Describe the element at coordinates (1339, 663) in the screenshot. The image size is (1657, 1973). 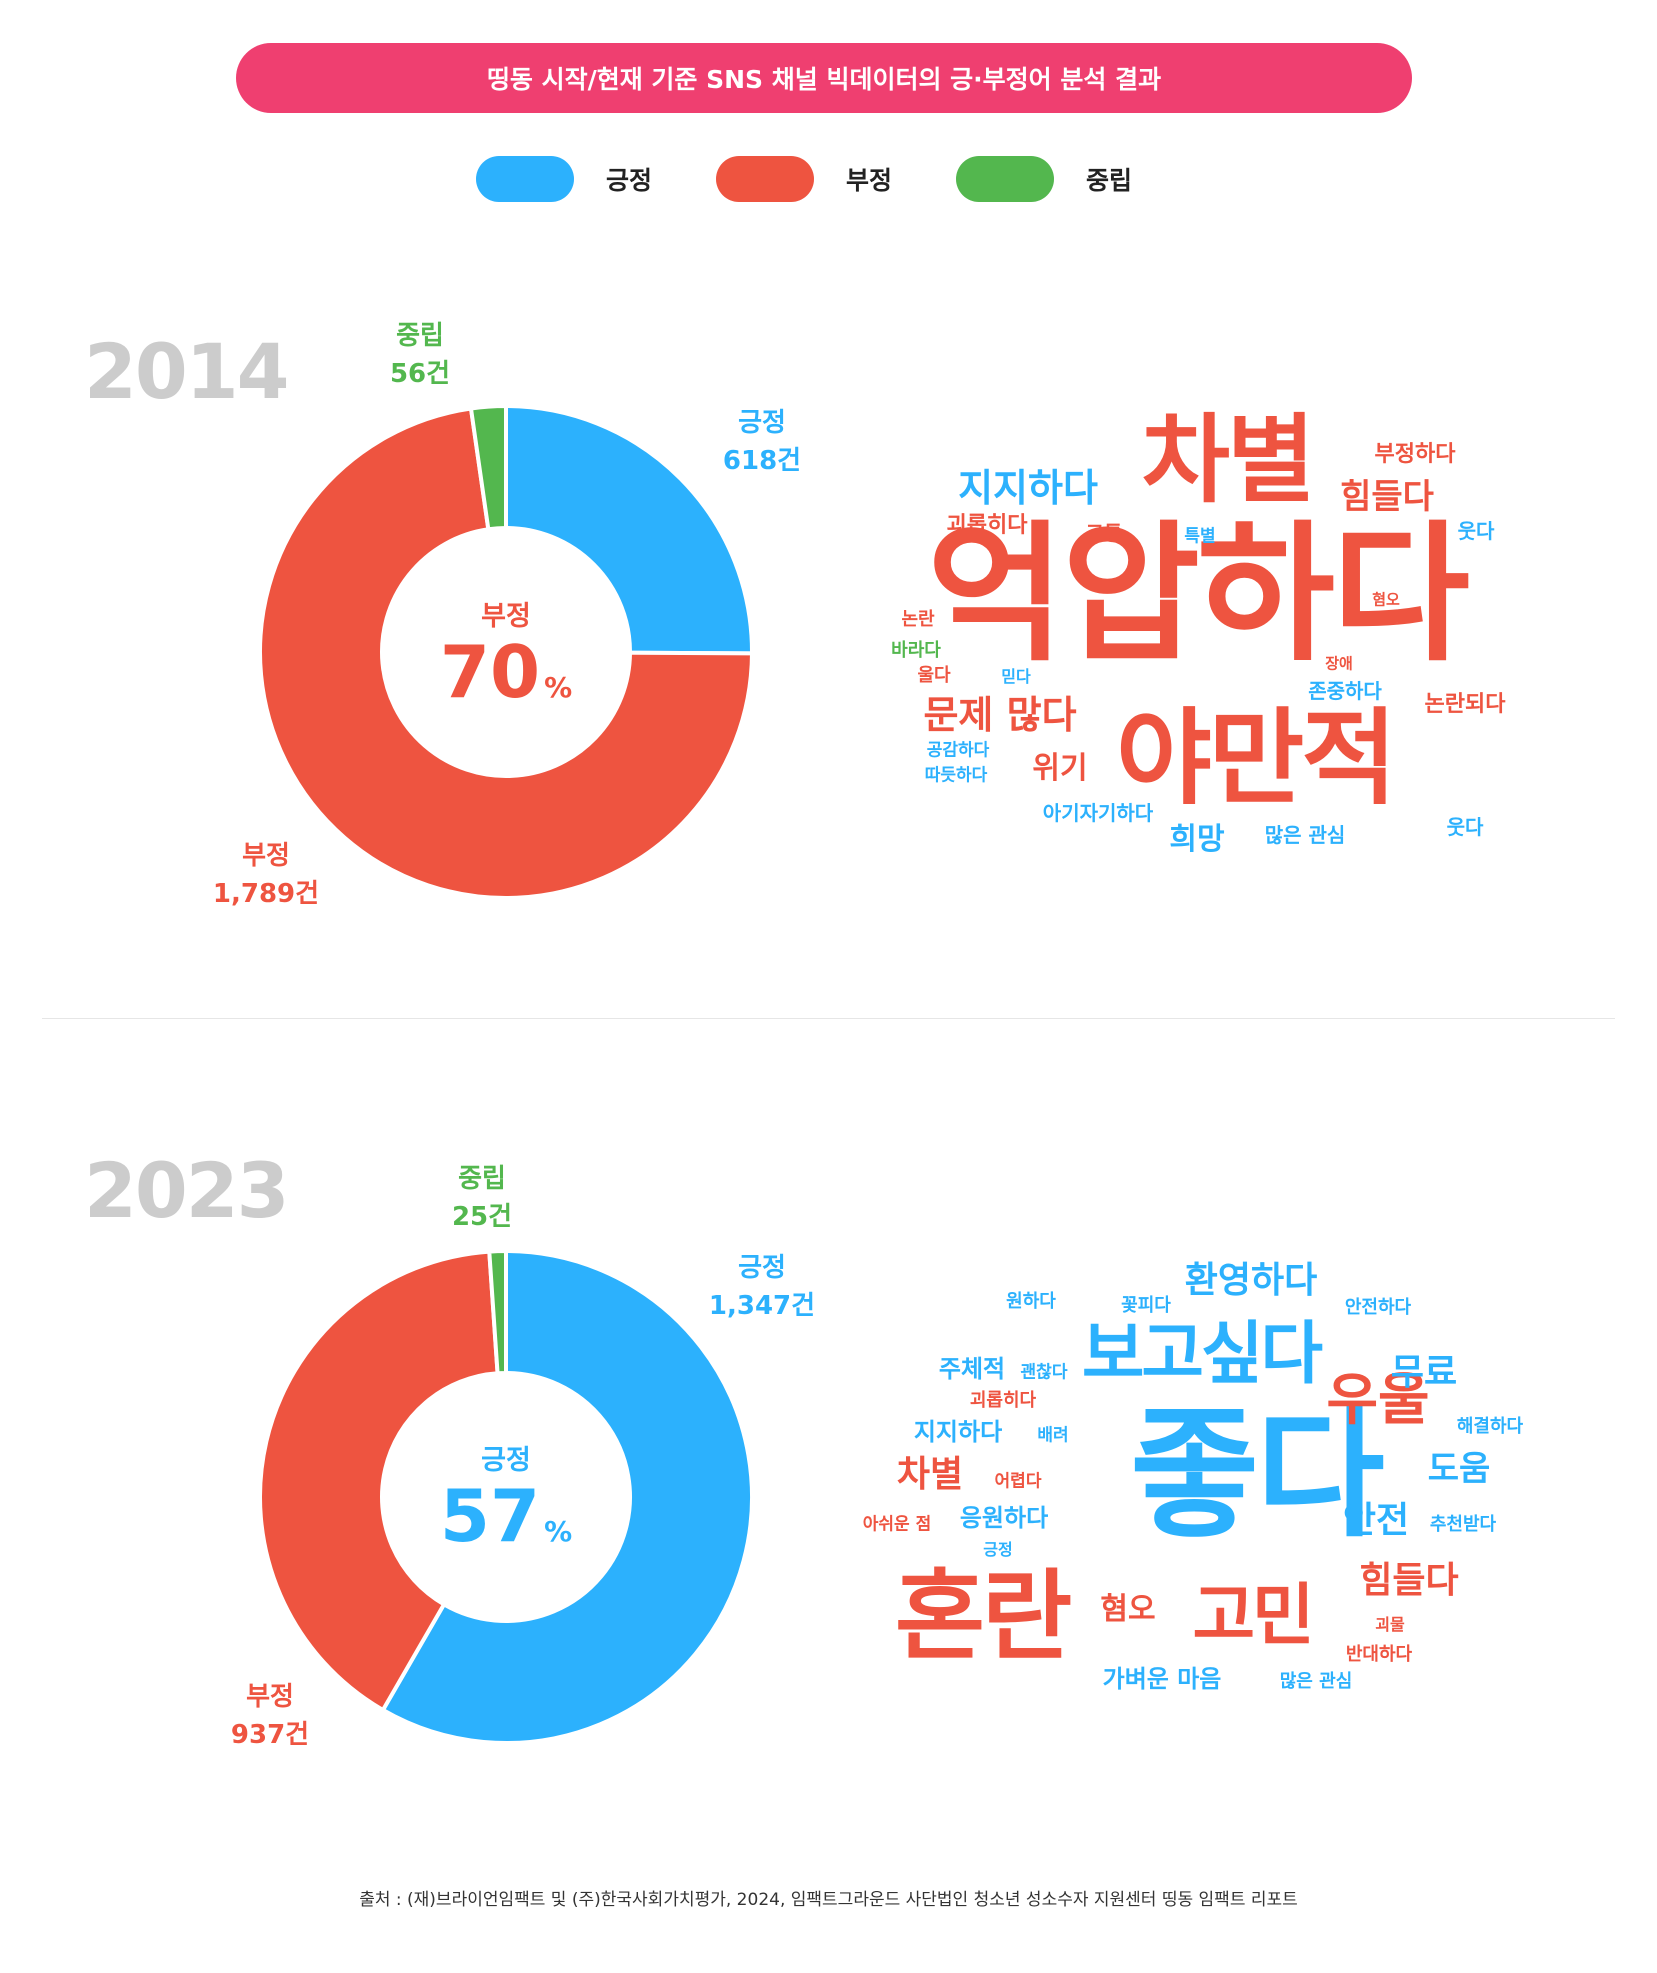
I see `word-cloud-term-2014: 장애` at that location.